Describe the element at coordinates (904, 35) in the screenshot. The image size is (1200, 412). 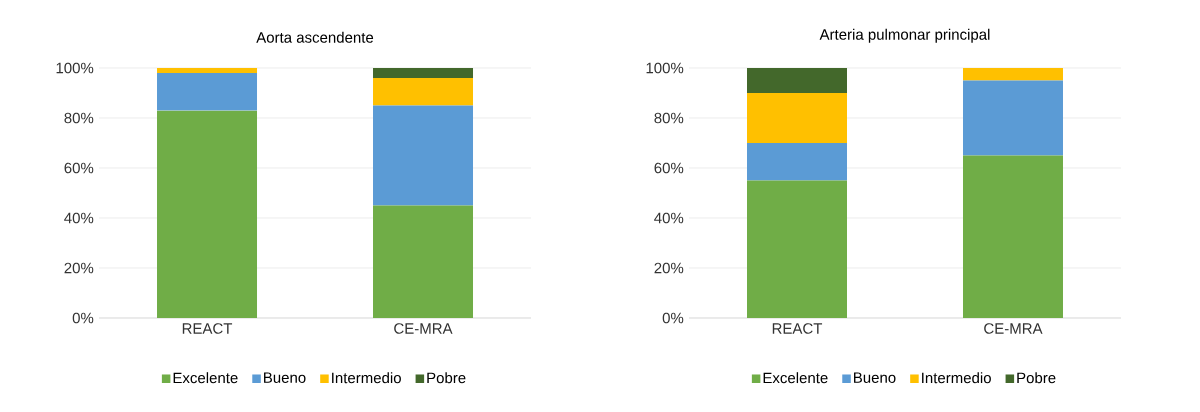
I see `chart-title: Arteria pulmonar principal` at that location.